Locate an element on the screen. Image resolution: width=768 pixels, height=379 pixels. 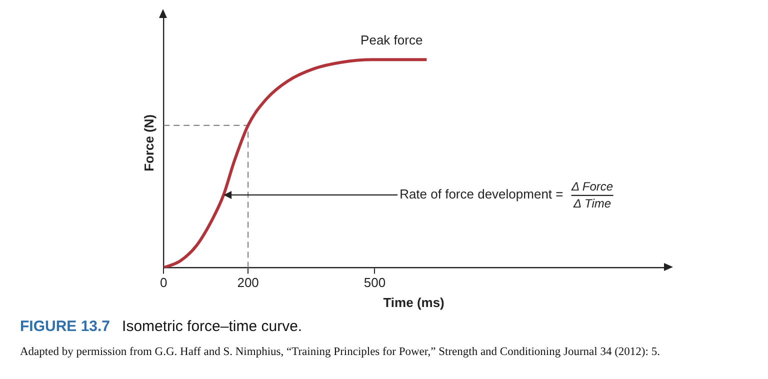
x-tick-label: 0 is located at coordinates (164, 282).